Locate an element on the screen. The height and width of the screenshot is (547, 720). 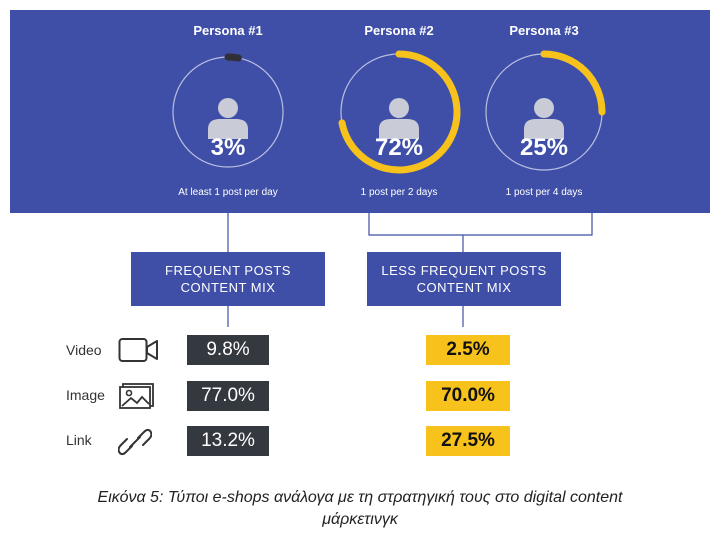
less-frequent-image-value: 70.0% is located at coordinates (468, 396).